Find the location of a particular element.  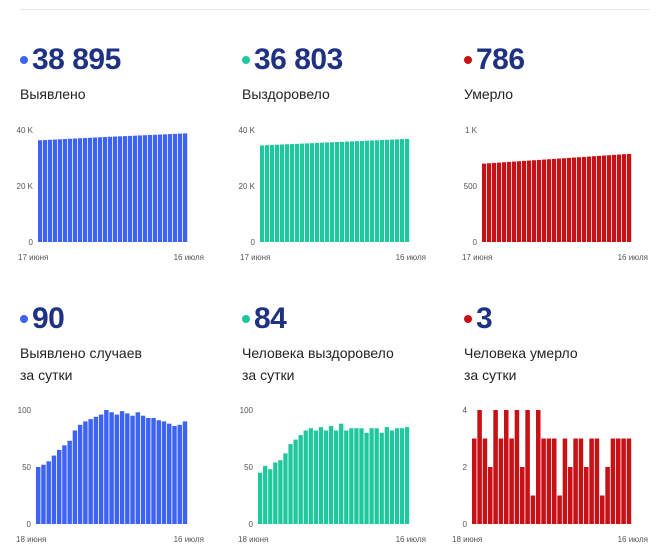

stat-label: Выздоровело is located at coordinates (286, 94).